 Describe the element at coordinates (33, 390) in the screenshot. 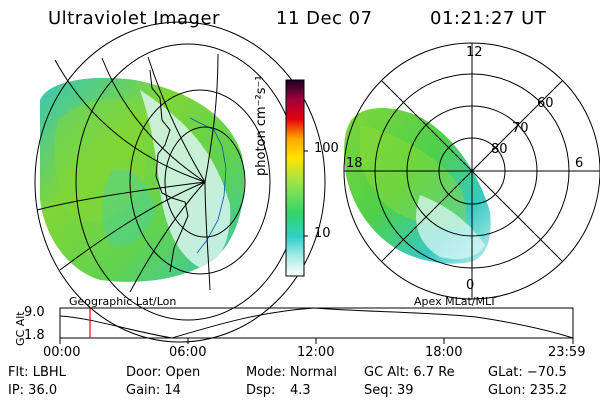

I see `status-ip: IP: 36.0` at that location.